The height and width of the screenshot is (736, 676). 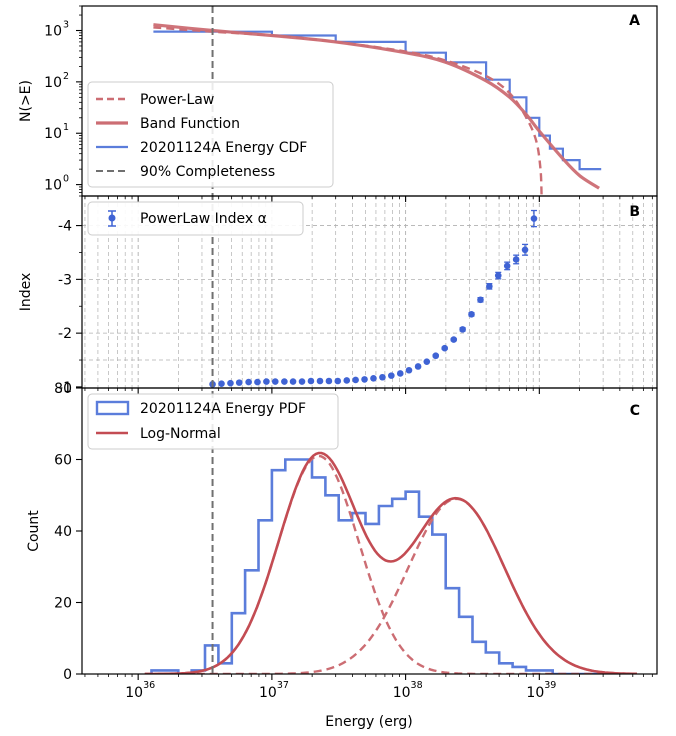 I want to click on panel-b-legend: PowerLaw Index α, so click(x=195, y=218).